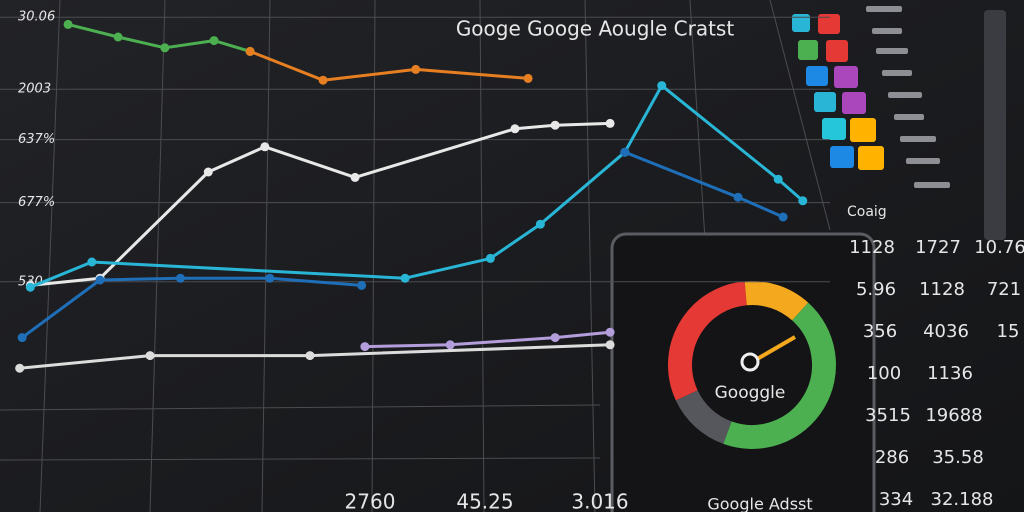 This screenshot has width=1024, height=512. Describe the element at coordinates (34, 89) in the screenshot. I see `y-tick-label: 2003` at that location.